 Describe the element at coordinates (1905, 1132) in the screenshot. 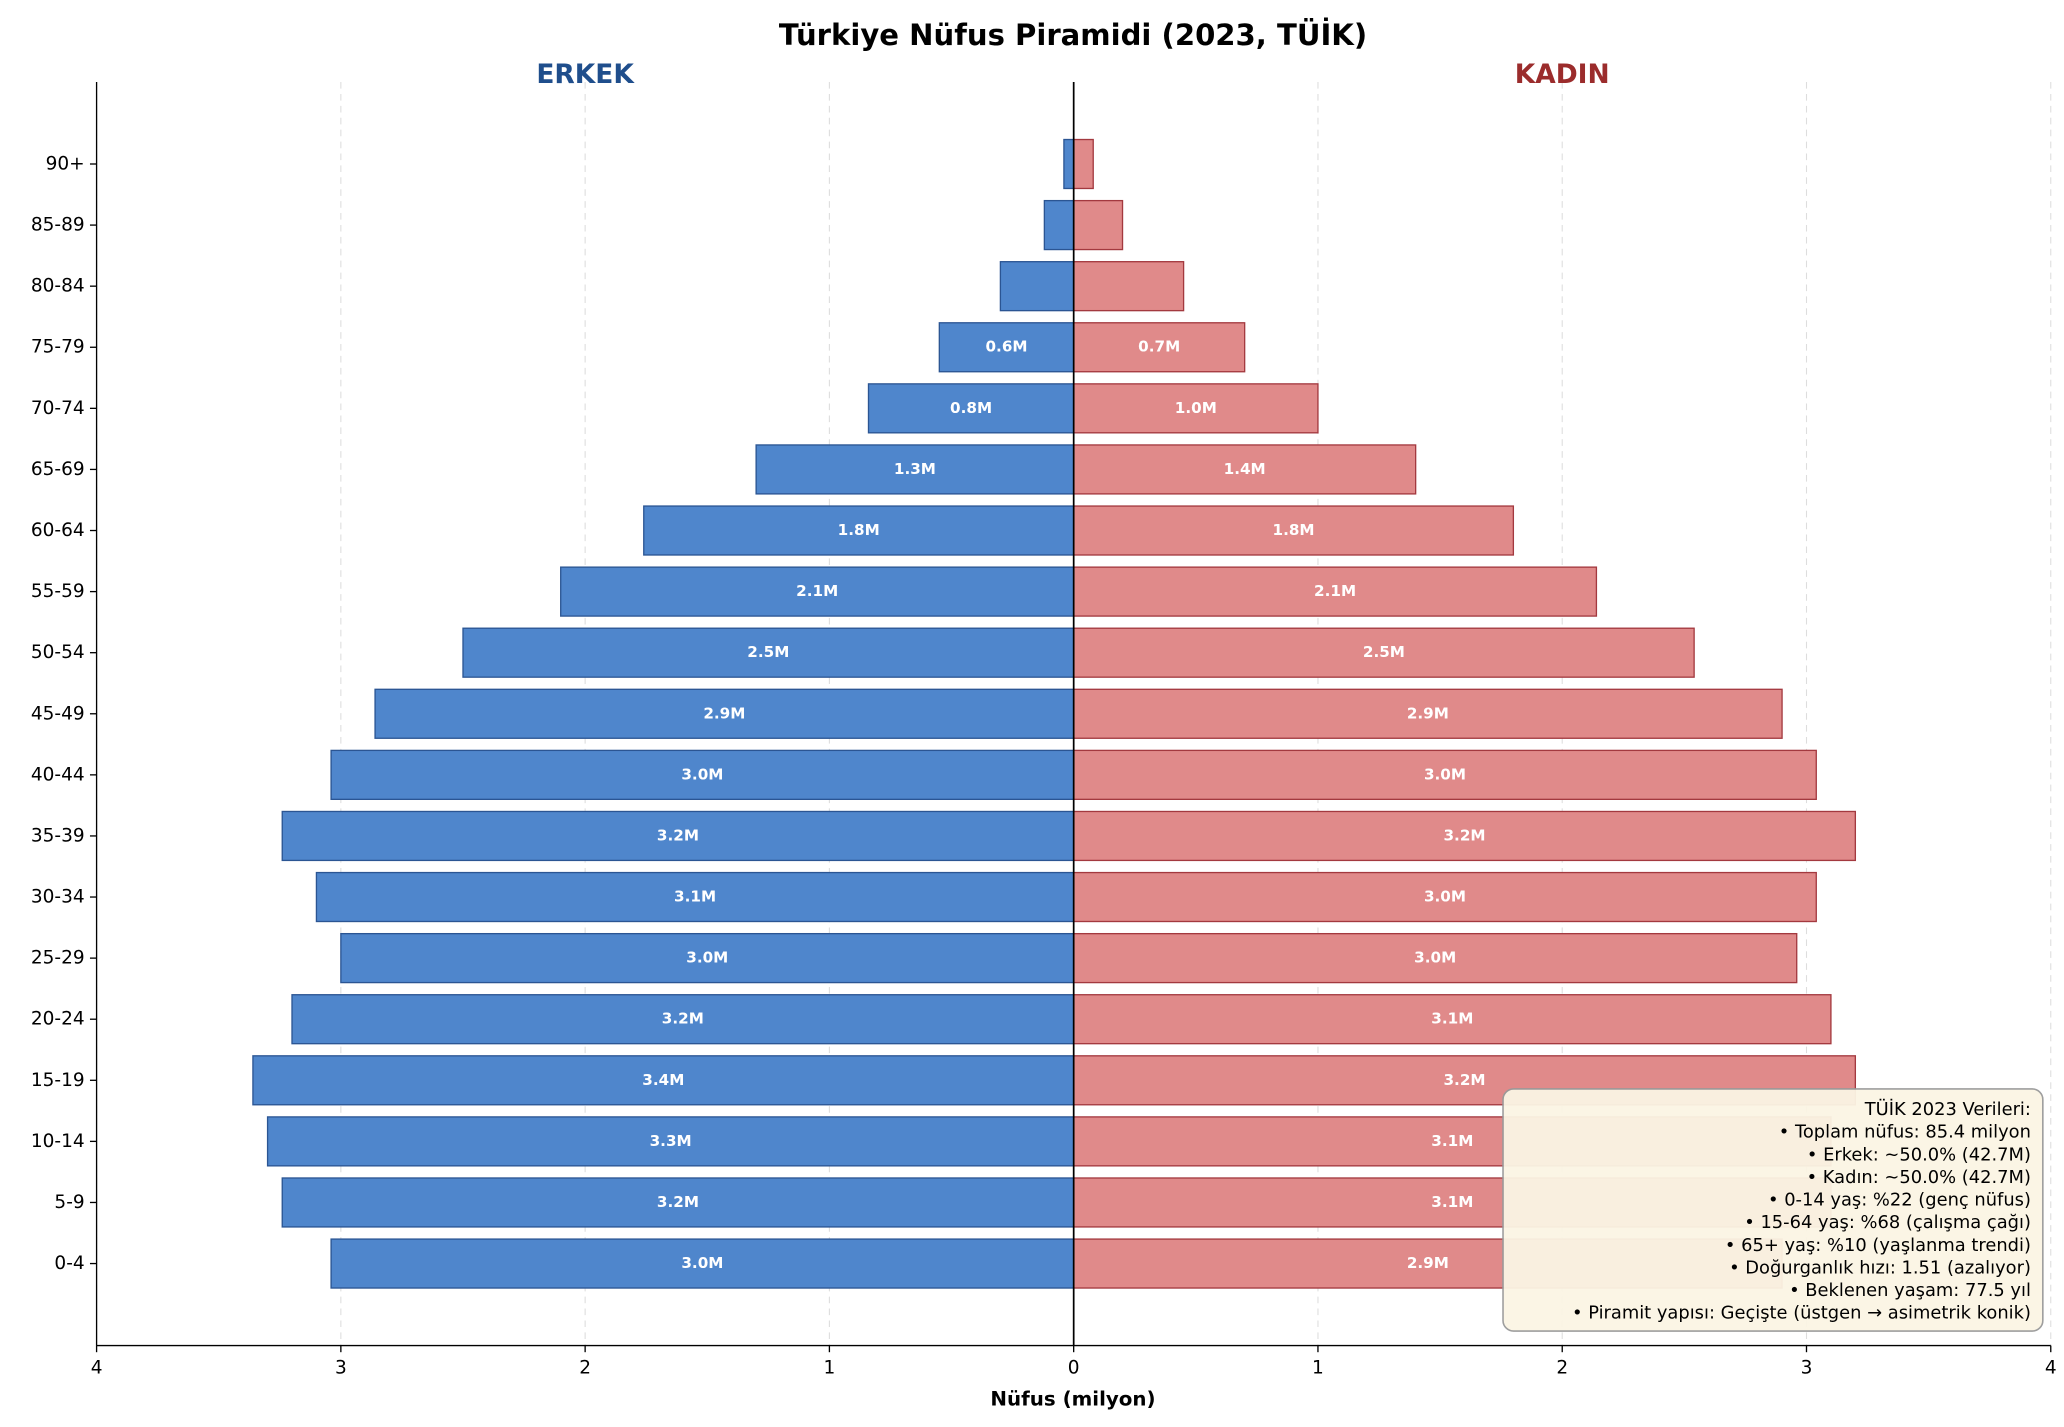

I see `info-line: • Toplam nüfus: 85.4 milyon` at that location.